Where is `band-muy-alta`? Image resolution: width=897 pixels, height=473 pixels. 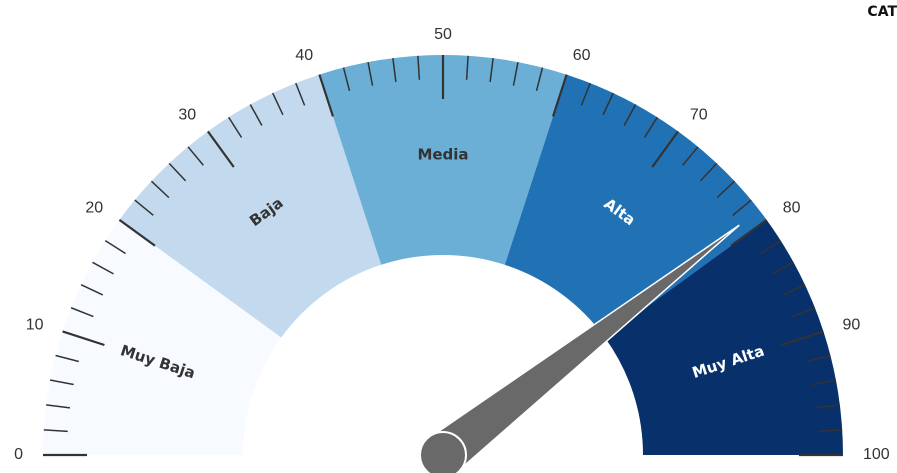 band-muy-alta is located at coordinates (723, 337).